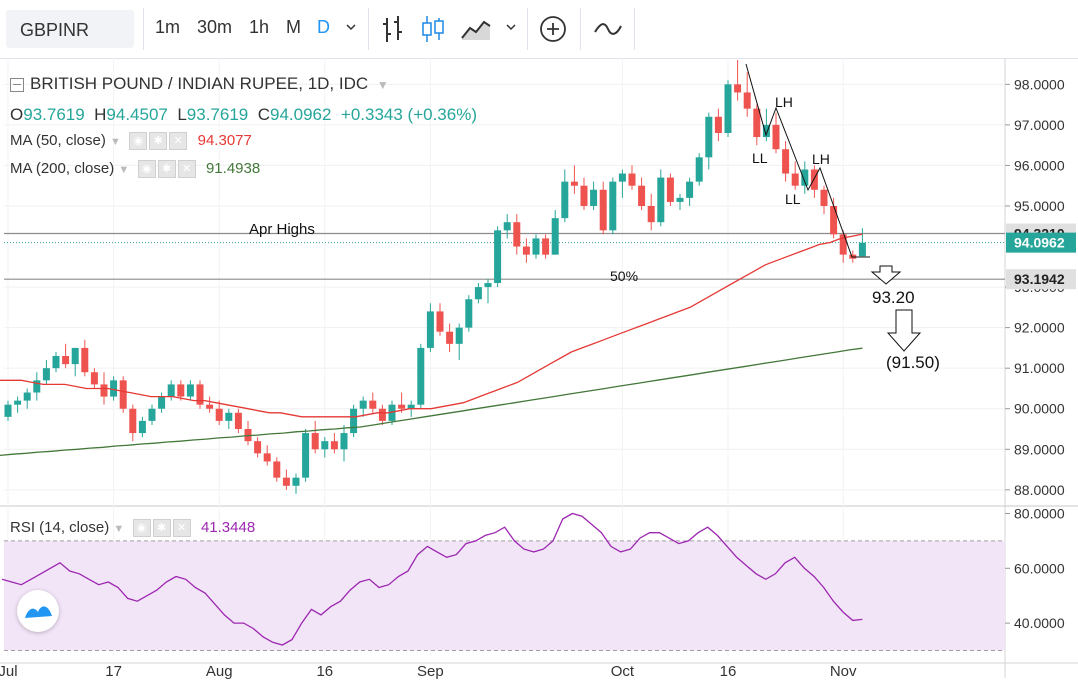 The image size is (1078, 686). What do you see at coordinates (60, 527) in the screenshot?
I see `rsi-label: RSI (14, close)` at bounding box center [60, 527].